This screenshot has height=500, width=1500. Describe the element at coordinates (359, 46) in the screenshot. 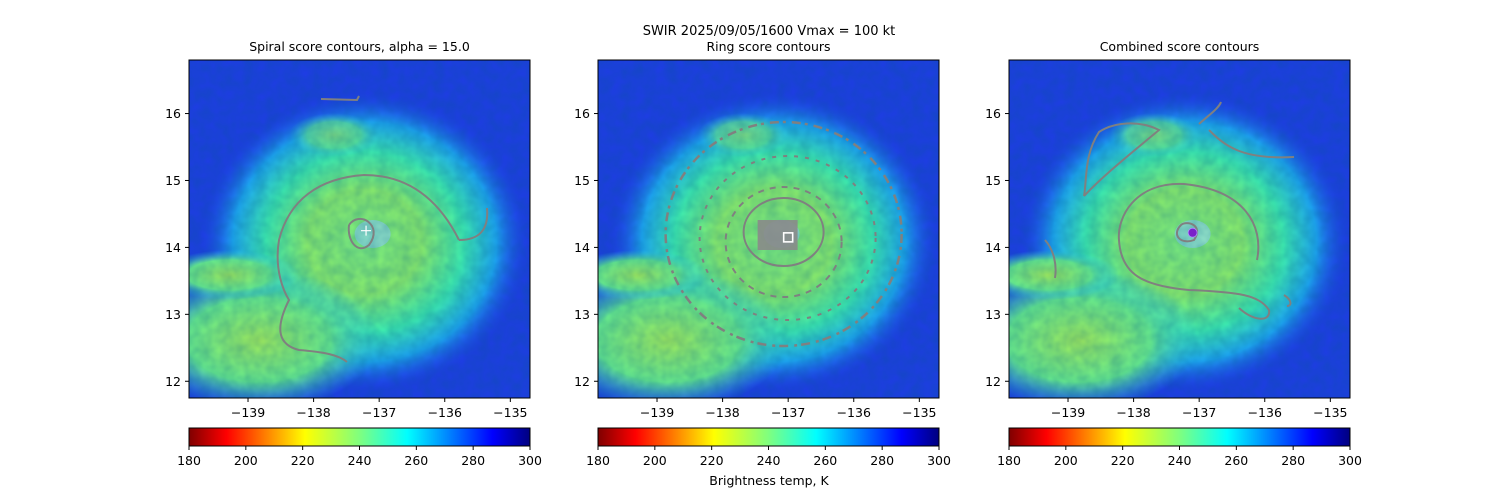

I see `panel-title: Spiral score contours, alpha = 15.0` at that location.